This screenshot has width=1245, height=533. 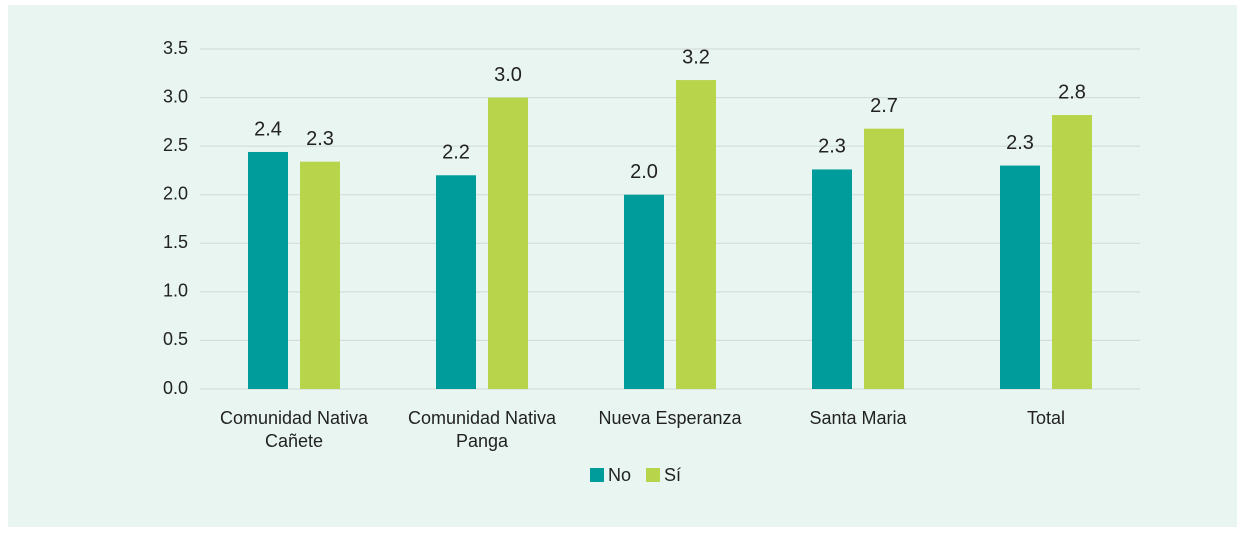 I want to click on x-tick-label: Nueva Esperanza, so click(x=670, y=418).